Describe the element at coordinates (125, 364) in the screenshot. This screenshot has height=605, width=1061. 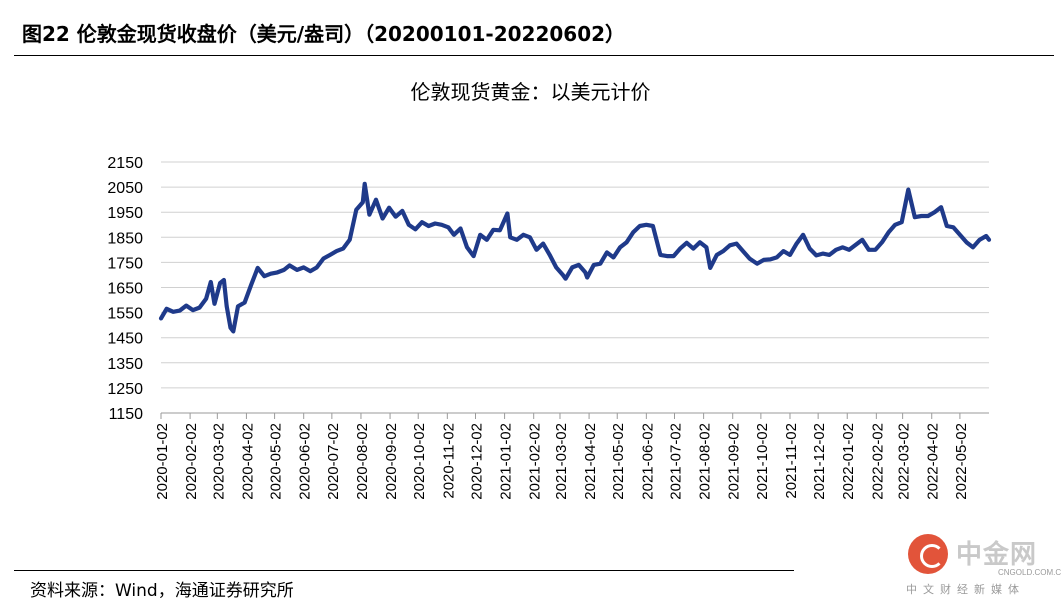
I see `y-tick-label: 1350` at that location.